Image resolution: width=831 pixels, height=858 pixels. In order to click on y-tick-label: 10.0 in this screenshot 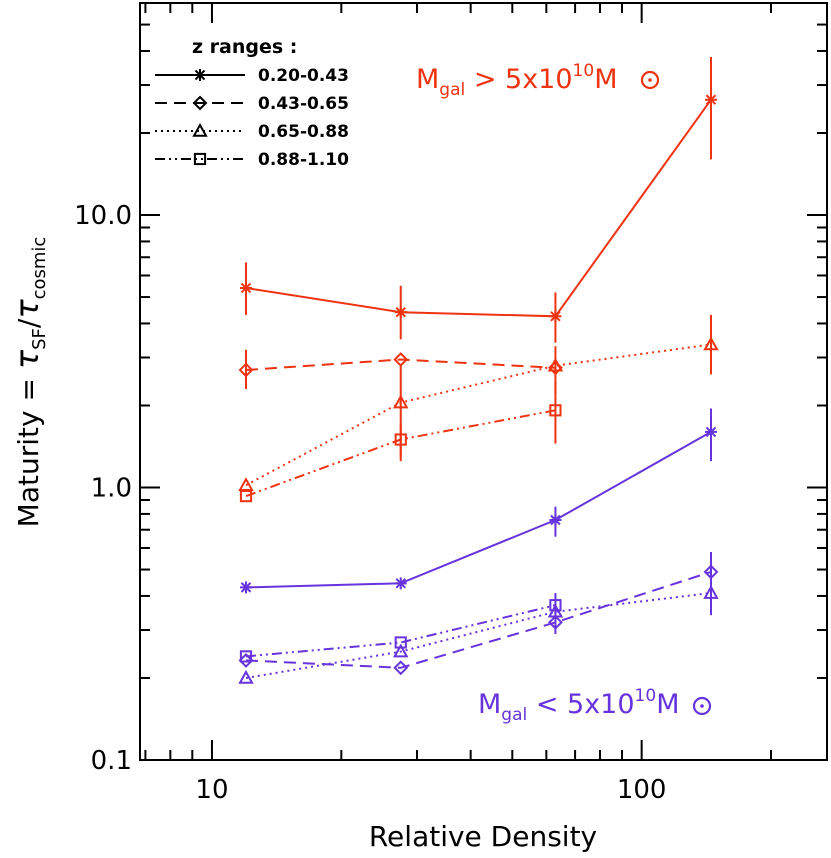, I will do `click(103, 216)`.